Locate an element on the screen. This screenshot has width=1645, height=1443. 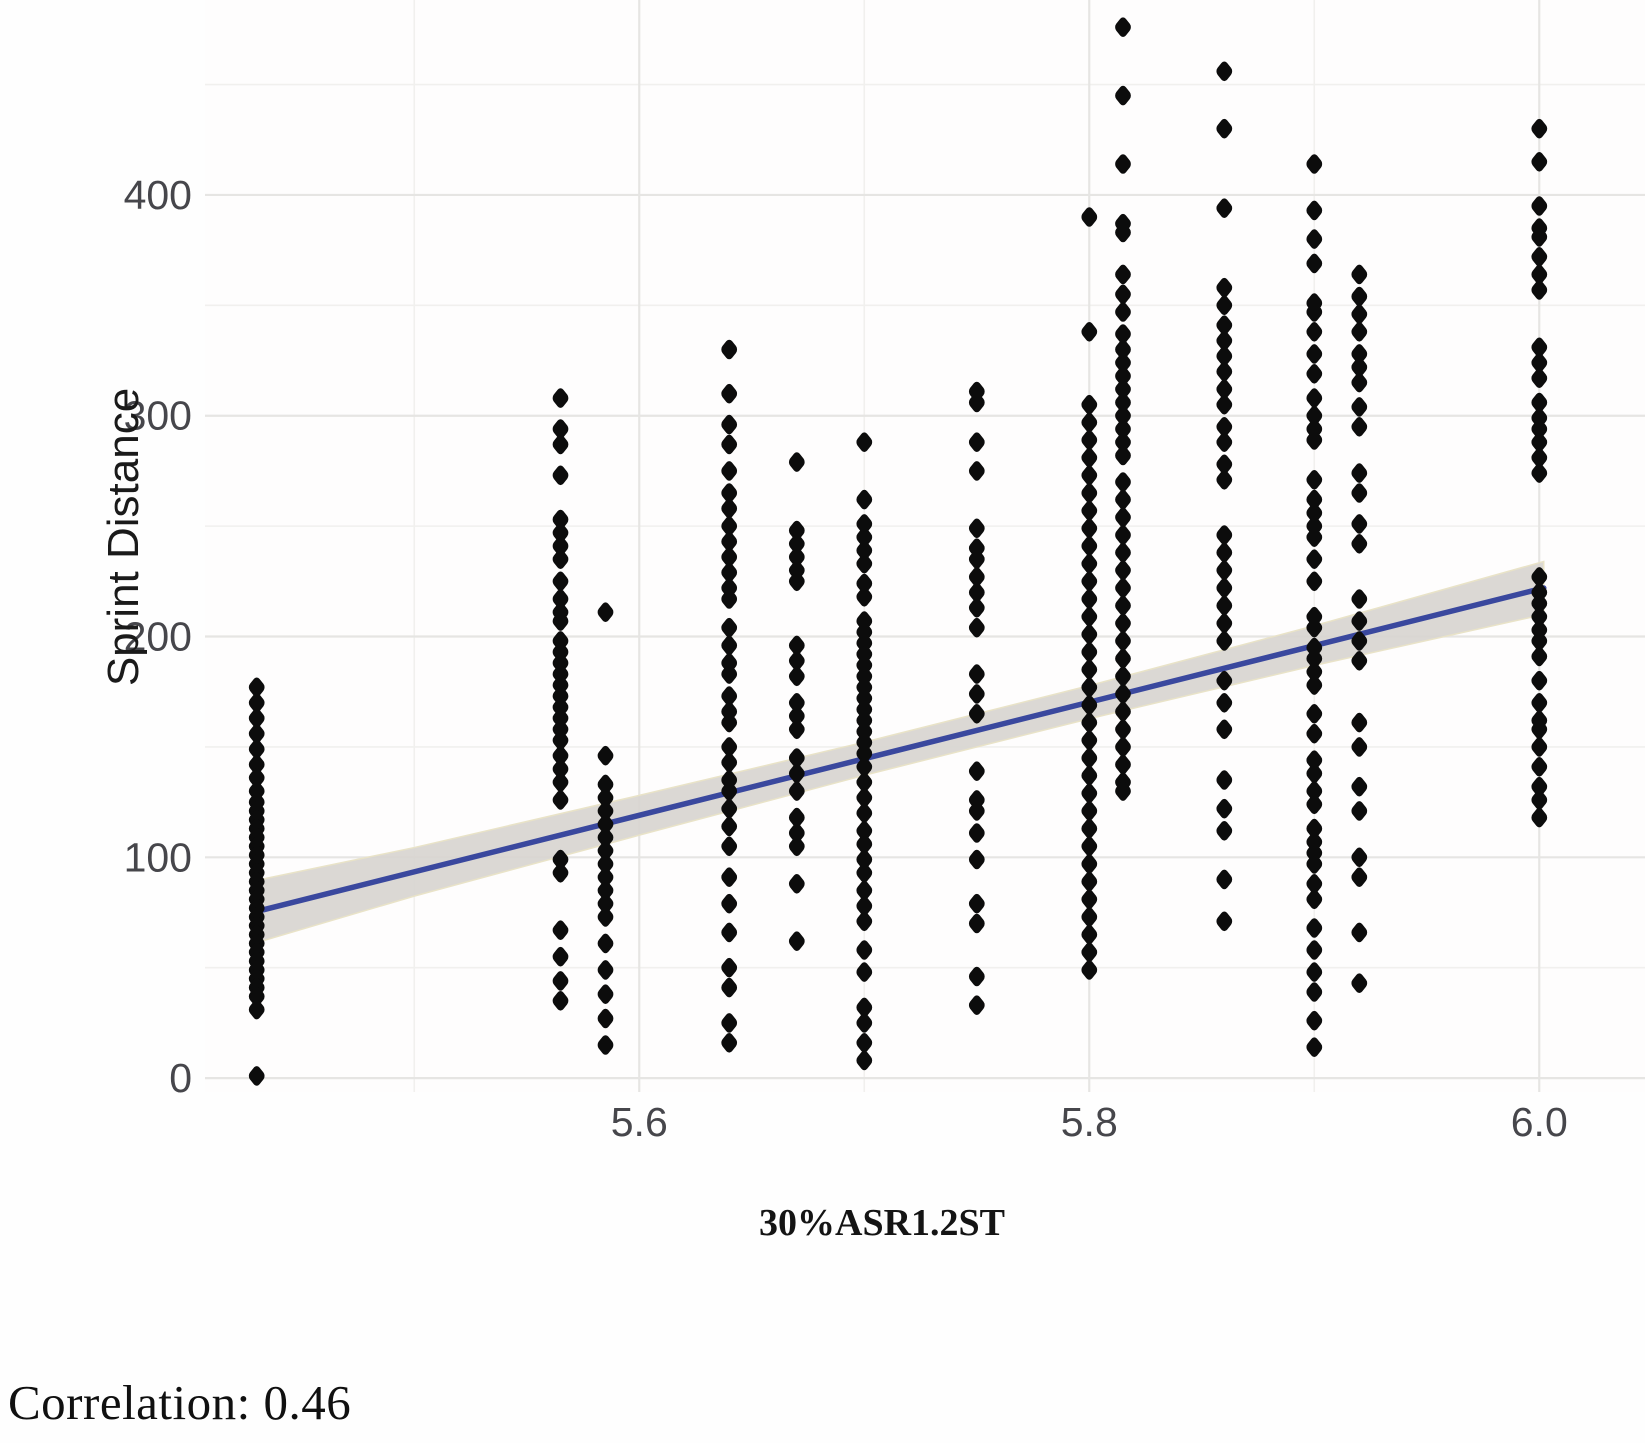
y-tick-label: 200 is located at coordinates (158, 637).